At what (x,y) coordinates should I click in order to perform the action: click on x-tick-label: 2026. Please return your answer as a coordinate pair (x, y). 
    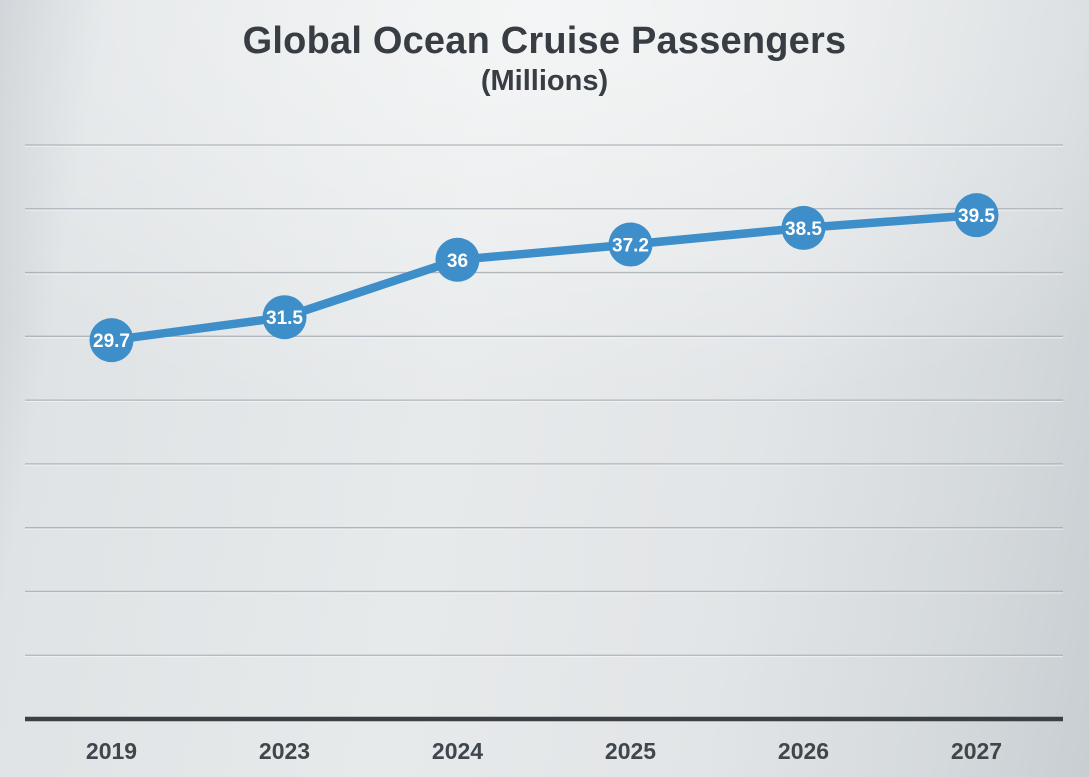
    Looking at the image, I should click on (803, 751).